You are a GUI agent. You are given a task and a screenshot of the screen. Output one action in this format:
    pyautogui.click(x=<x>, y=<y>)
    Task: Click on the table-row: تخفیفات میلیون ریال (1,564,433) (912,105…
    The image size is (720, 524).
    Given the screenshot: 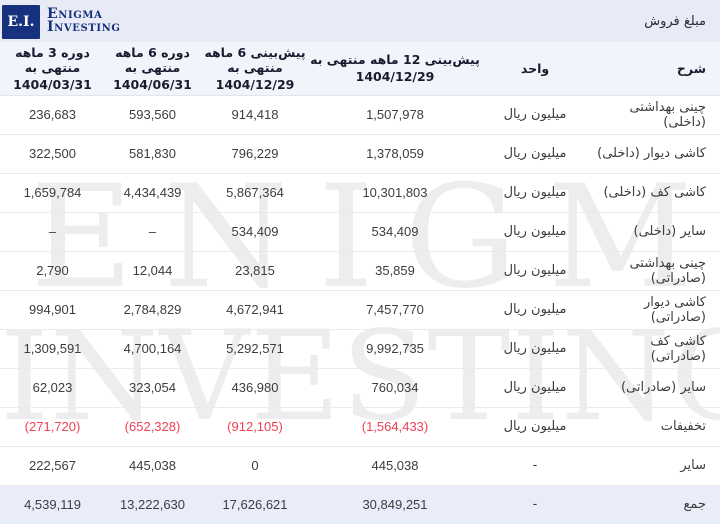 What is the action you would take?
    pyautogui.click(x=360, y=427)
    